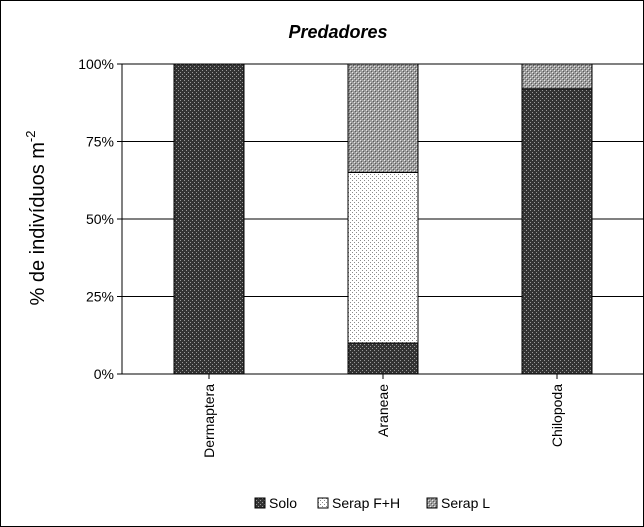 Image resolution: width=644 pixels, height=527 pixels. I want to click on legend-label: Serap F+H, so click(366, 503).